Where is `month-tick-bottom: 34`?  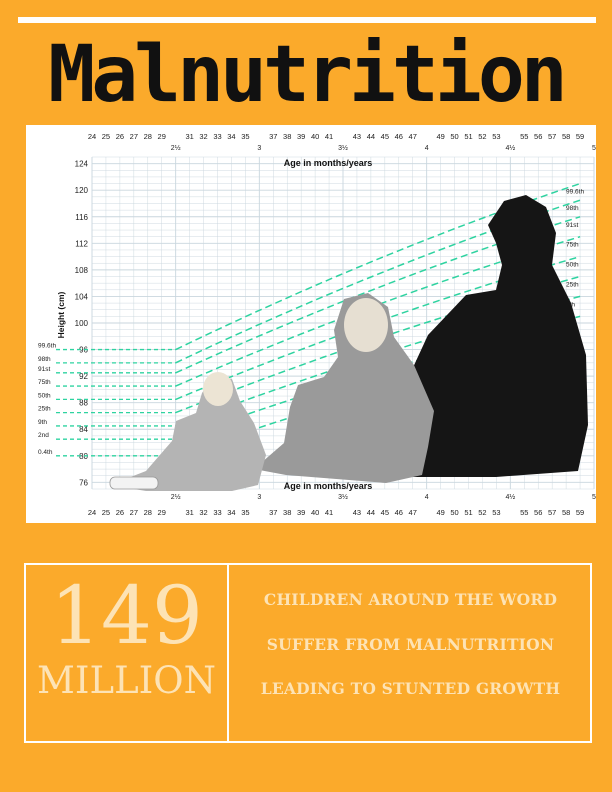
month-tick-bottom: 34 is located at coordinates (231, 512).